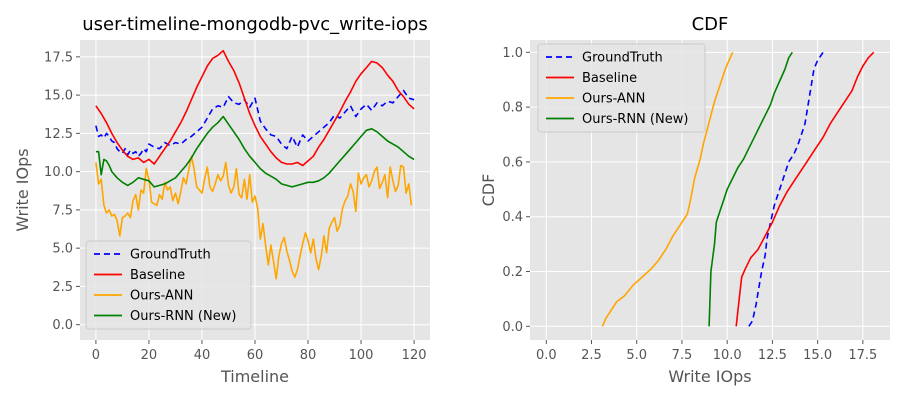  What do you see at coordinates (591, 355) in the screenshot?
I see `x-tick-label: 2.5` at bounding box center [591, 355].